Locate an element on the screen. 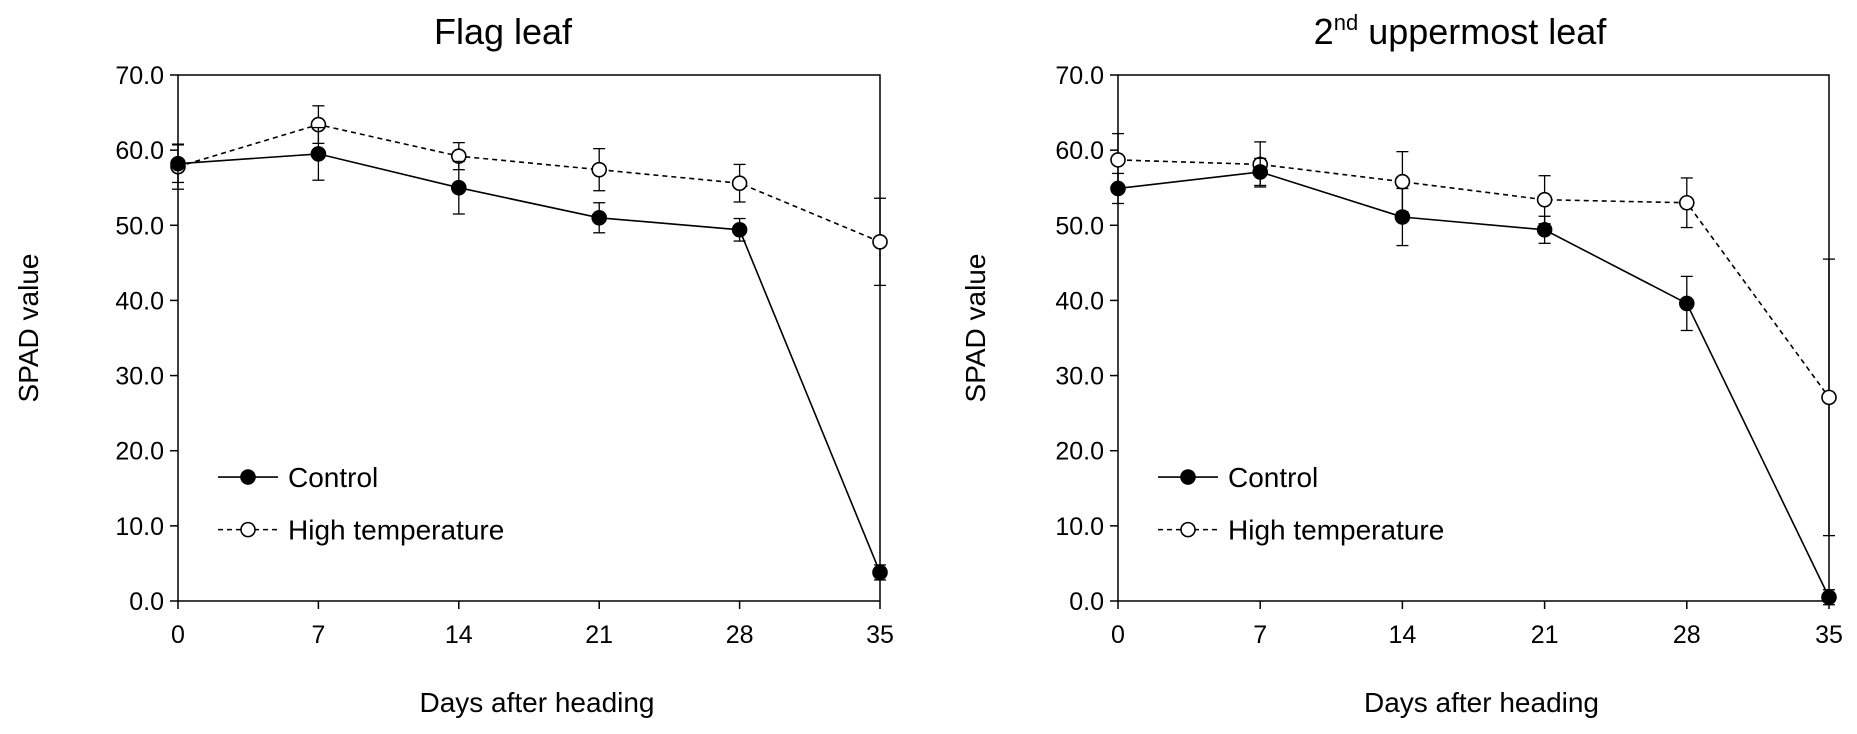 This screenshot has width=1857, height=734. series-high-temperature is located at coordinates (529, 196).